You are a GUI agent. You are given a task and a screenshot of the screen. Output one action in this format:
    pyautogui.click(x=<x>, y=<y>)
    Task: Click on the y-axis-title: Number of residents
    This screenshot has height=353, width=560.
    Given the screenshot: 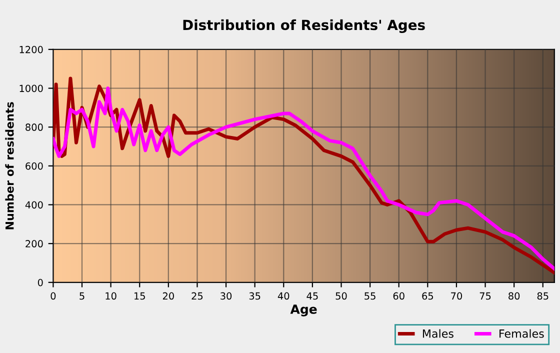 What is the action you would take?
    pyautogui.click(x=9, y=166)
    